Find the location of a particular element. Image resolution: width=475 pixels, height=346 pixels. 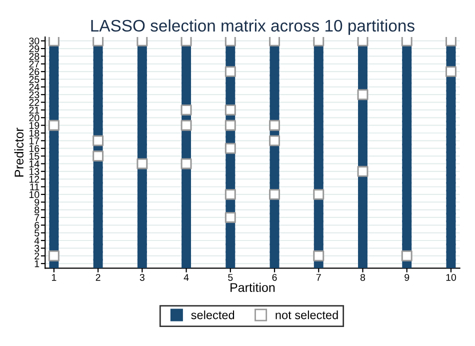

y-tick-label: 23 is located at coordinates (34, 94).